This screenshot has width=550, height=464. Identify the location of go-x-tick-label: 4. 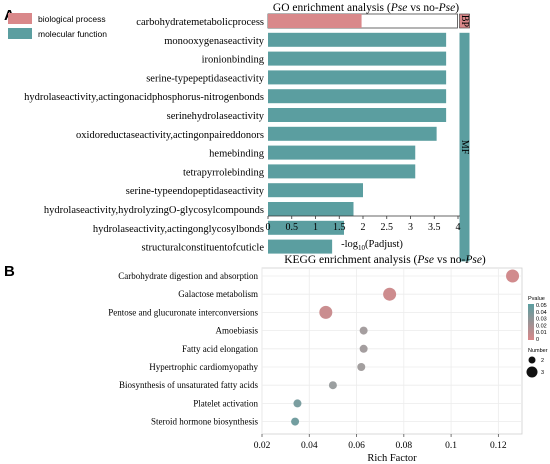
(458, 227).